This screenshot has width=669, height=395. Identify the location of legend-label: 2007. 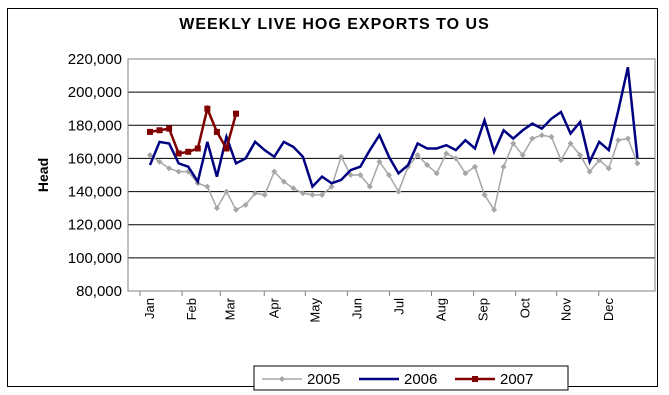
(516, 379).